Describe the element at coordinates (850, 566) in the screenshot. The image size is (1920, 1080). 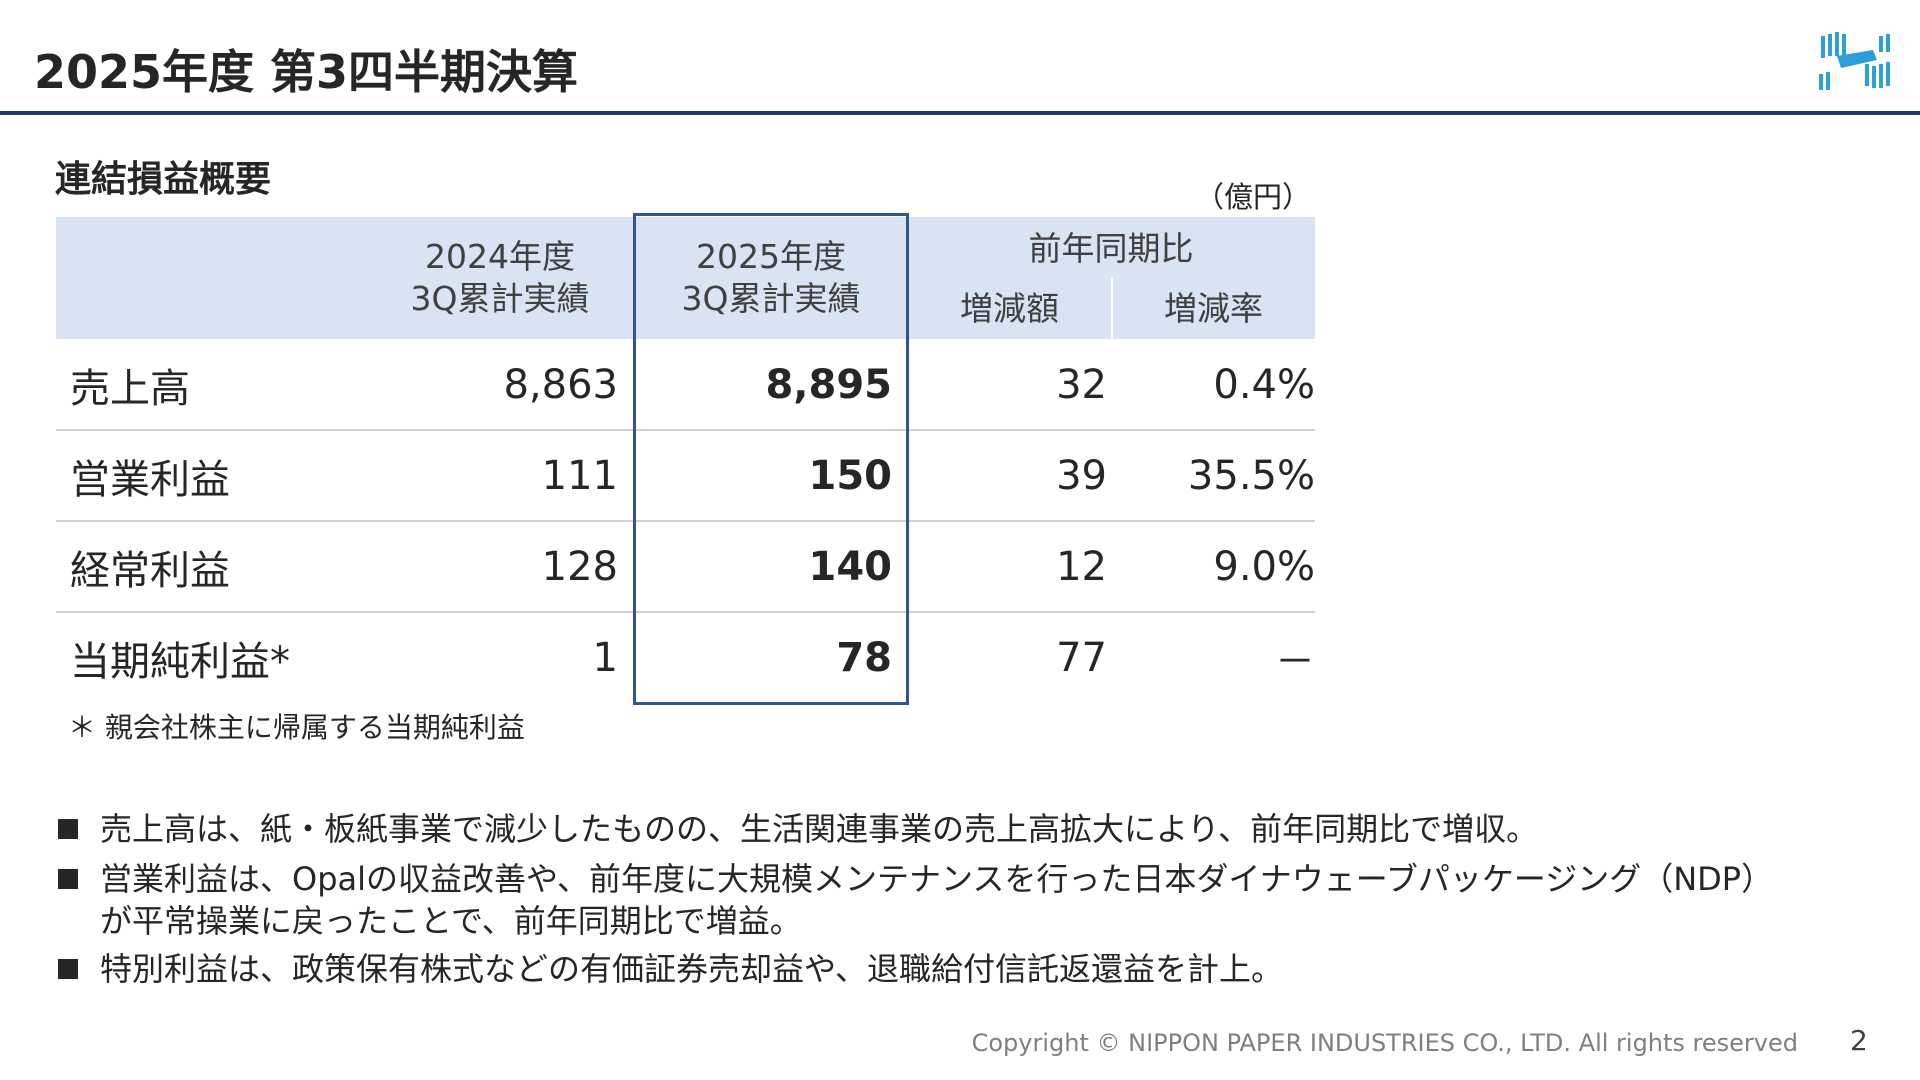
I see `table-cell: 140` at that location.